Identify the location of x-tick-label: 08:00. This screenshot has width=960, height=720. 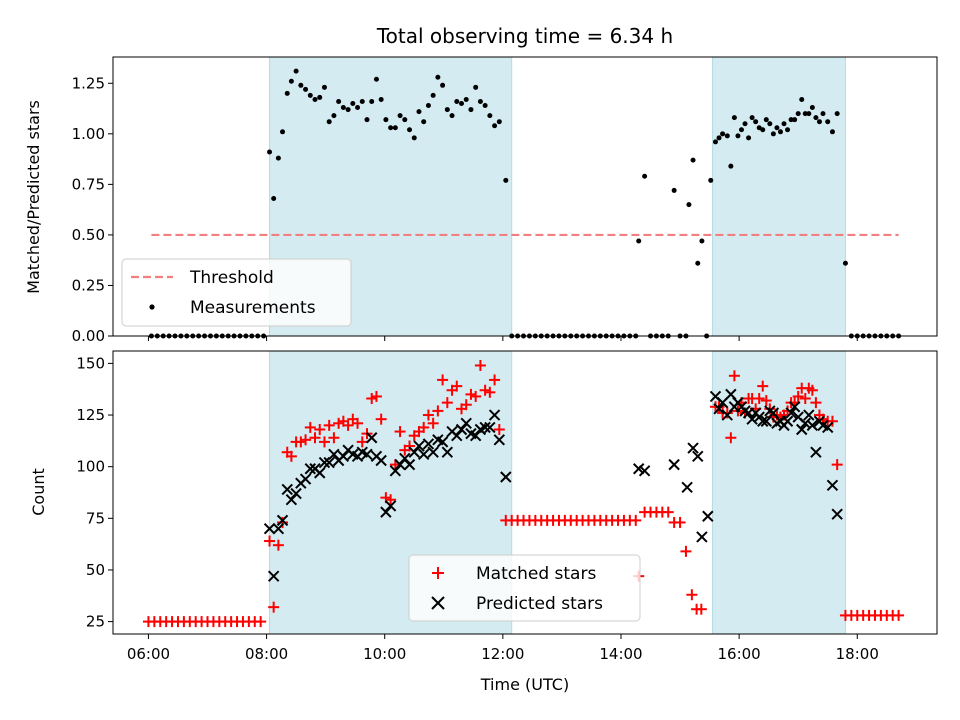
(266, 654).